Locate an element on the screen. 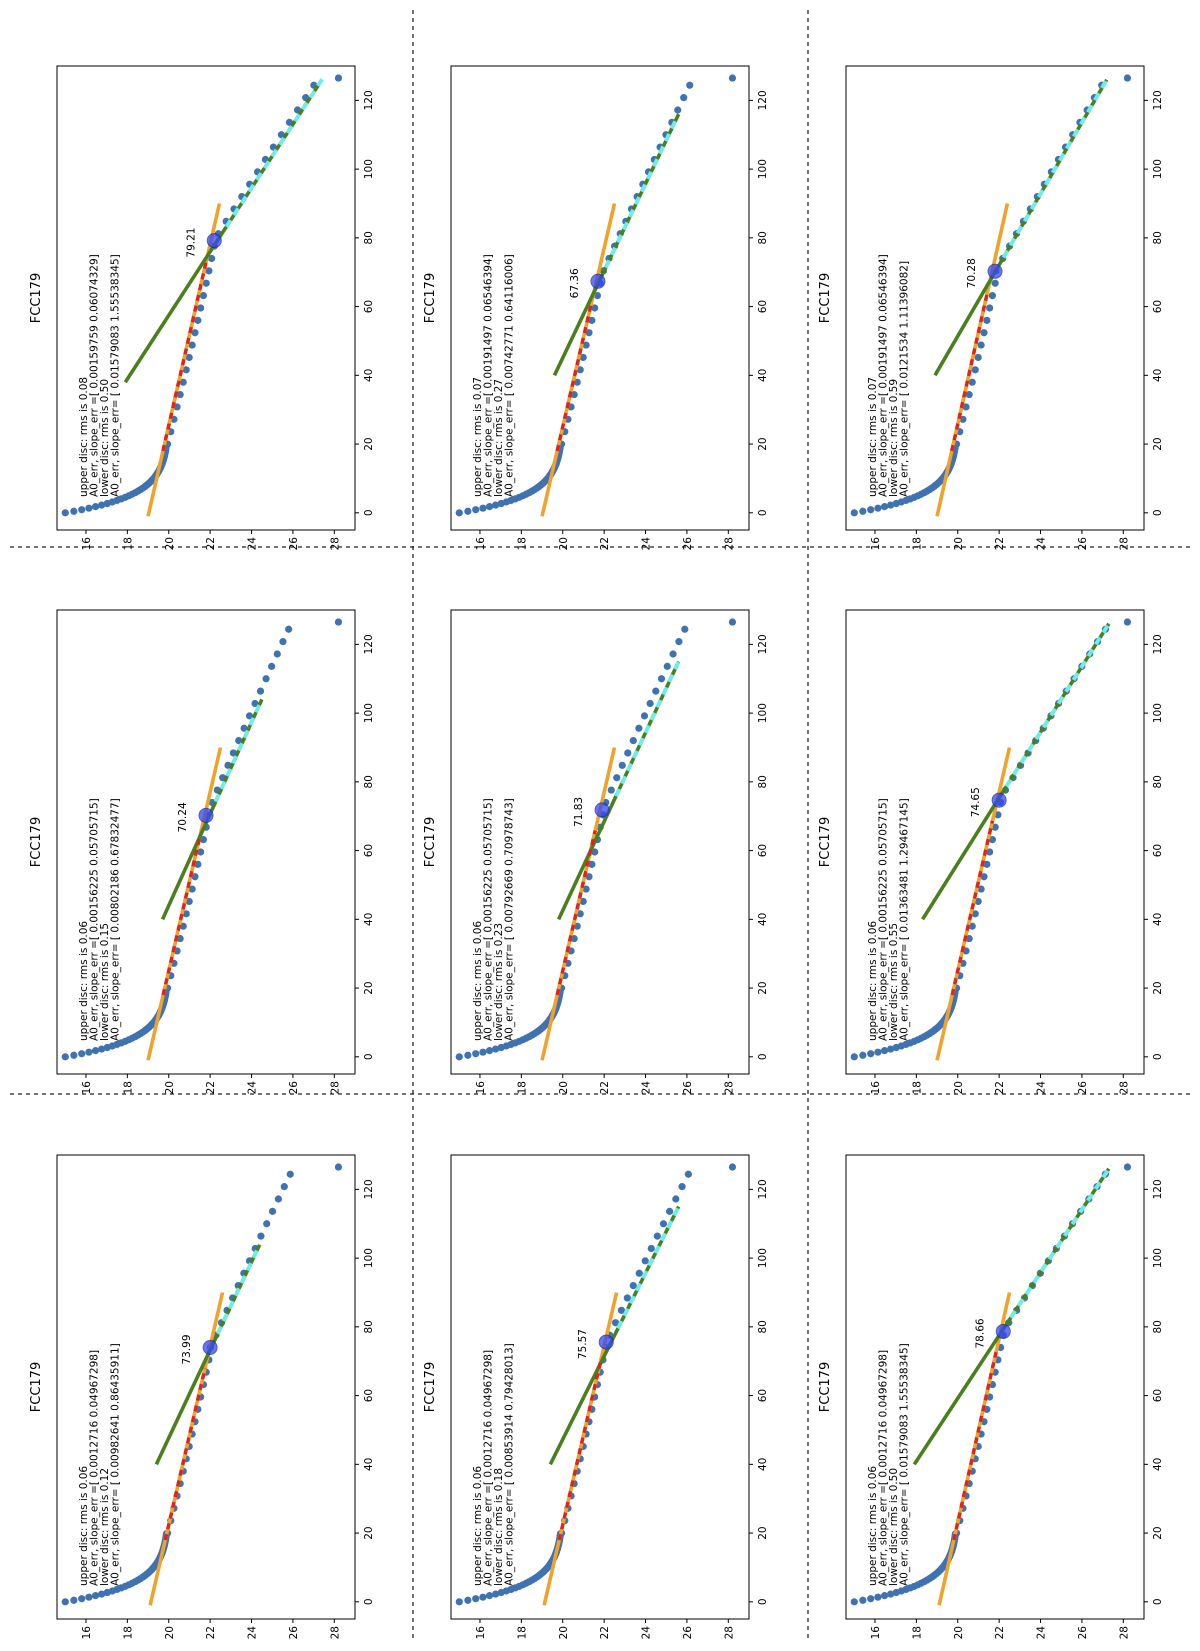  x-tick-label: 100 is located at coordinates (1158, 713).